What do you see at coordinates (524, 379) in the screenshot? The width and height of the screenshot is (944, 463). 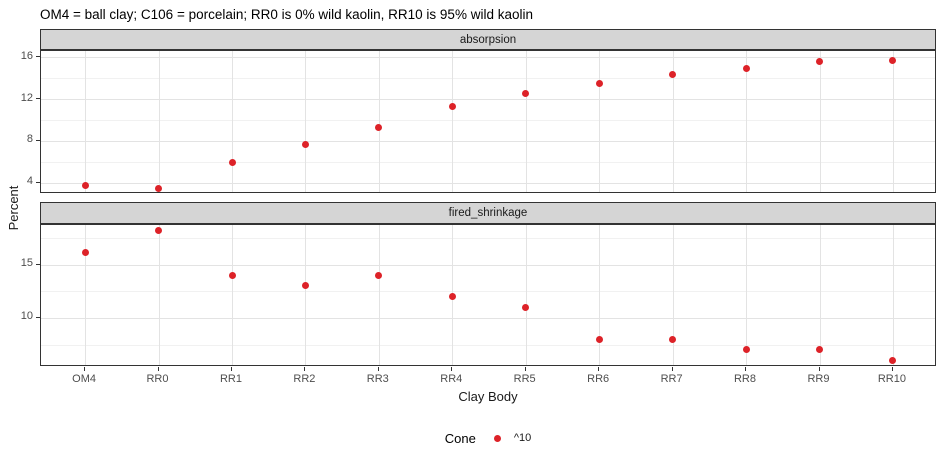 I see `x-tick-label: RR5` at bounding box center [524, 379].